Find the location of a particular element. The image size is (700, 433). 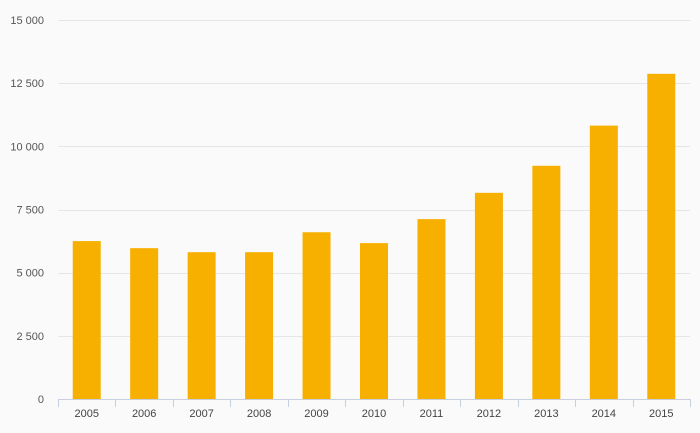

bar-2008 is located at coordinates (259, 325).